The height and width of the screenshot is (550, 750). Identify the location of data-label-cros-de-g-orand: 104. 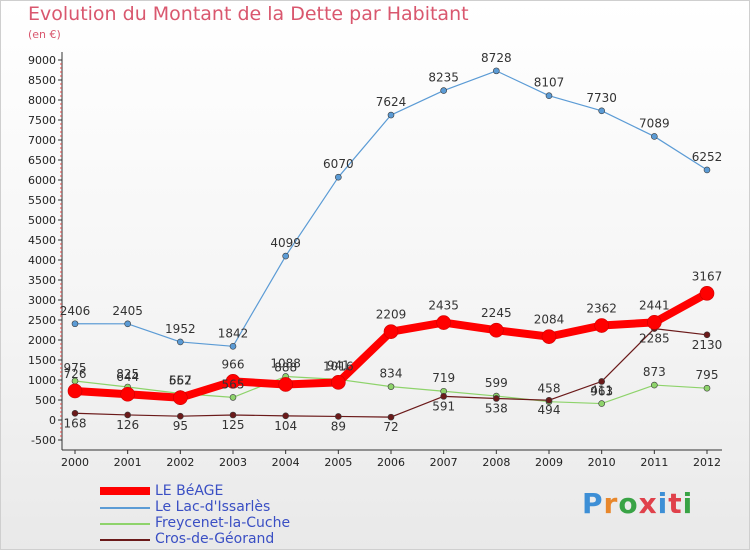
(285, 426).